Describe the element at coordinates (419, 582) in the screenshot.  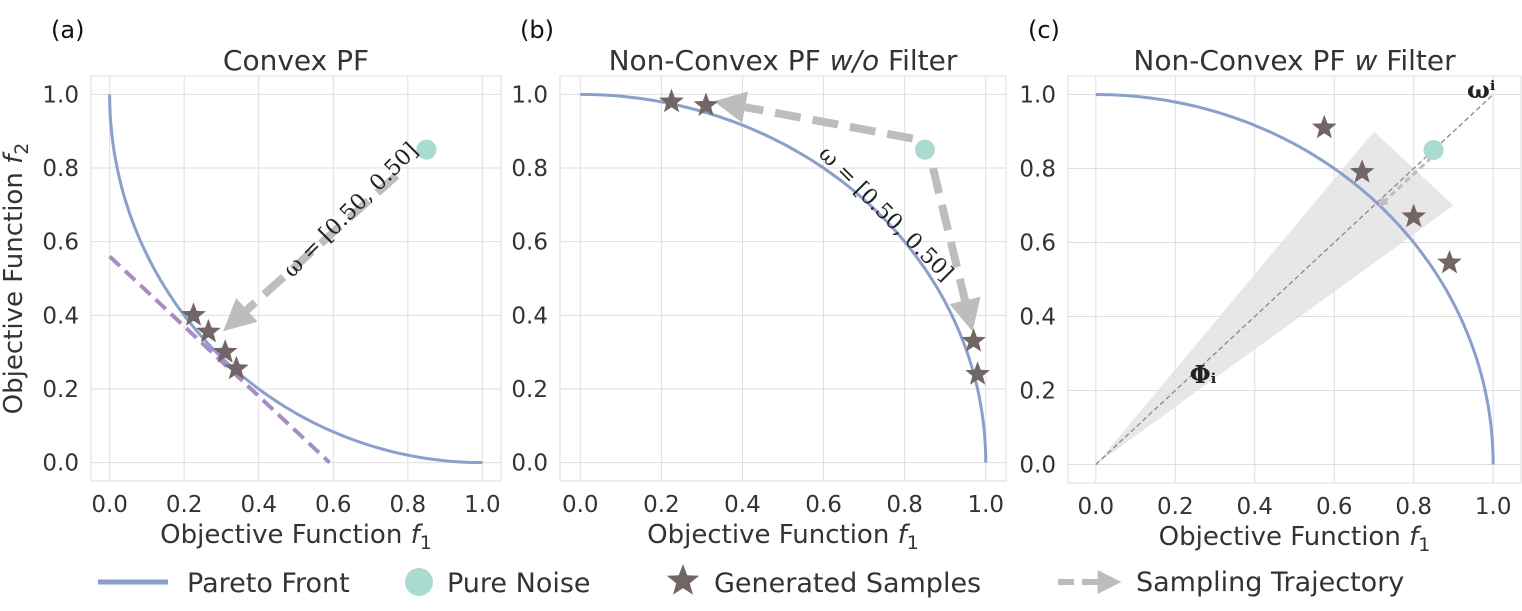
I see `legend-noise-swatch` at that location.